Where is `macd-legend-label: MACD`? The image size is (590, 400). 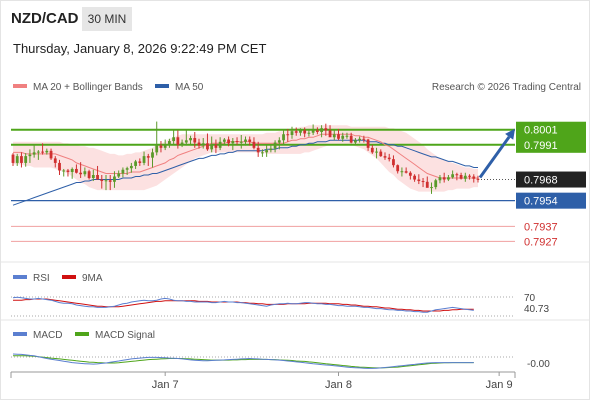 macd-legend-label: MACD is located at coordinates (47, 335).